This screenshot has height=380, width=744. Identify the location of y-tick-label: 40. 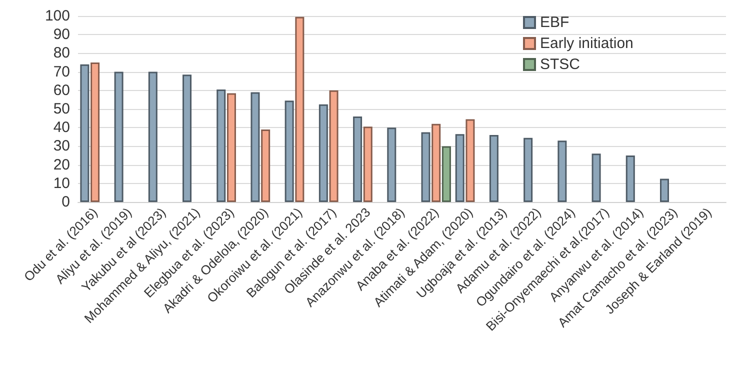
(61, 127).